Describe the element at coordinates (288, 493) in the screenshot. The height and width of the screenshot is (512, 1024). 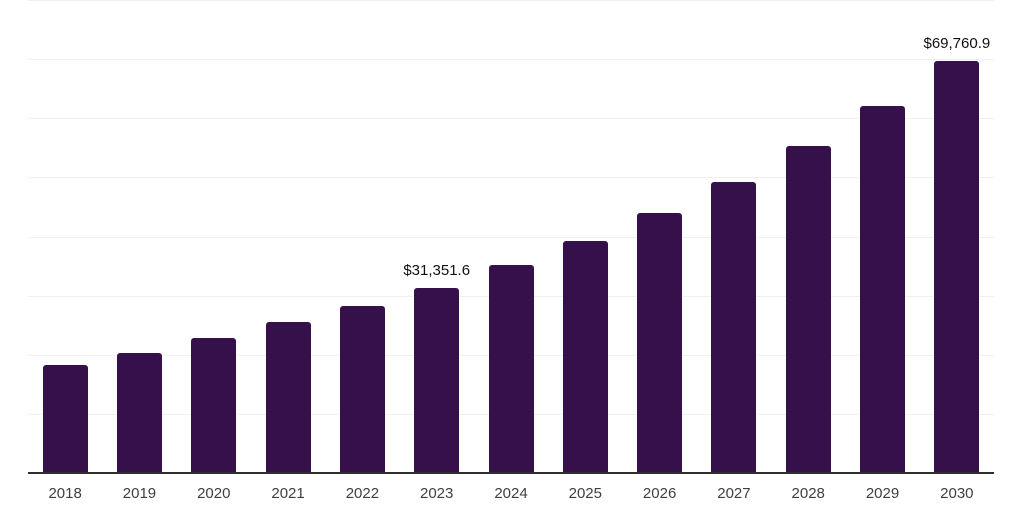
I see `x-tick-label-2021: 2021` at that location.